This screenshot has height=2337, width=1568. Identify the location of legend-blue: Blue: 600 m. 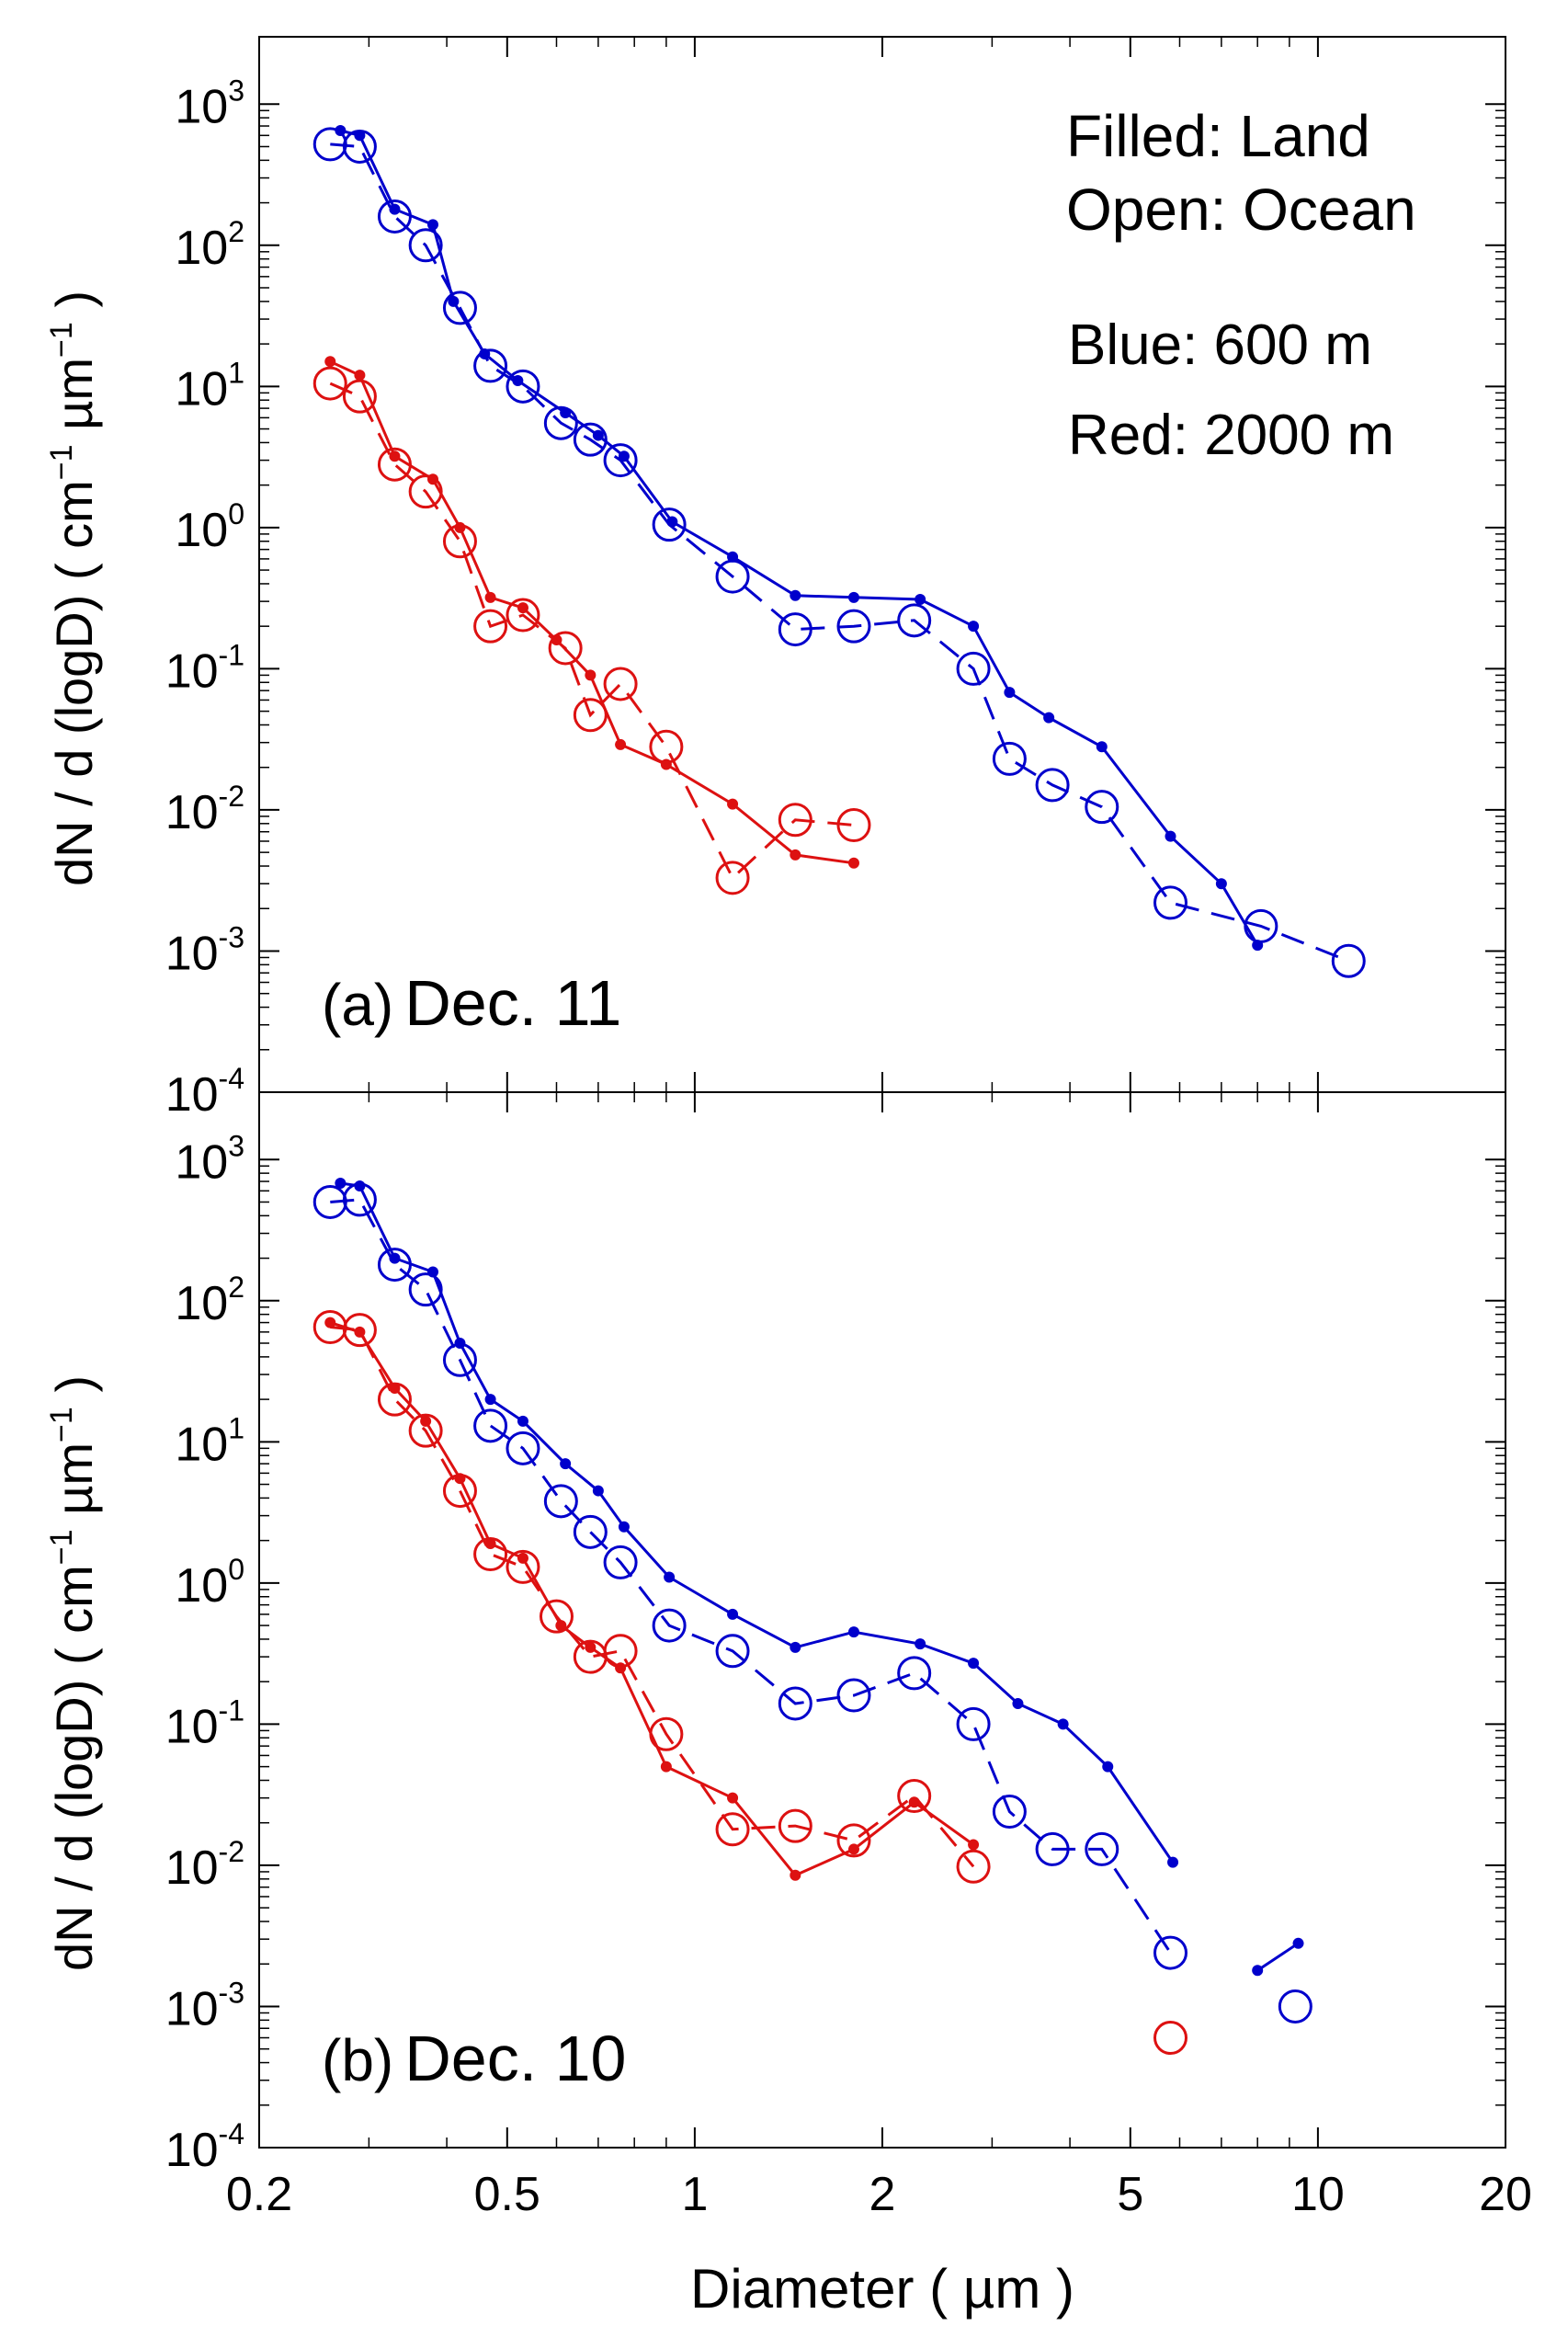
(1220, 345).